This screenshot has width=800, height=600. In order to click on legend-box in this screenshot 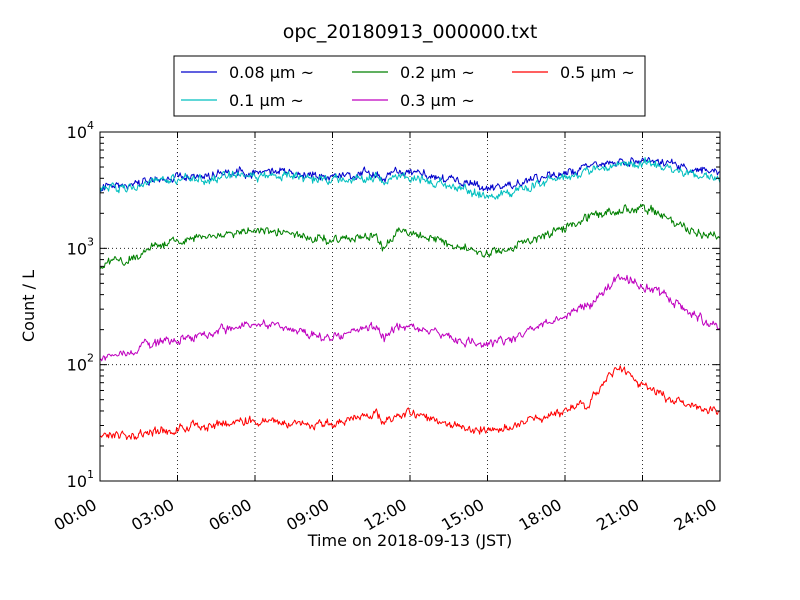, I will do `click(409, 86)`.